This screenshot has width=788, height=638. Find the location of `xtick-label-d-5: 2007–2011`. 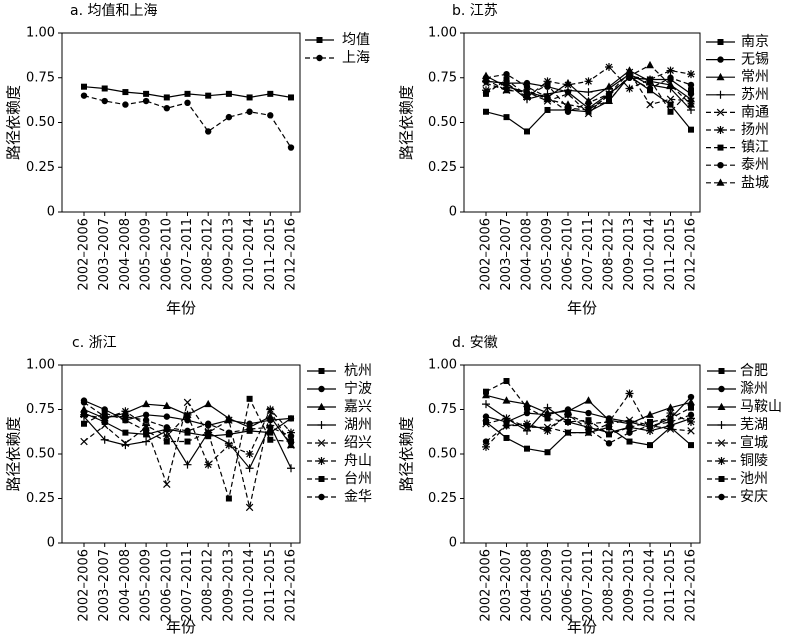

xtick-label-d-5: 2007–2011 is located at coordinates (588, 585).